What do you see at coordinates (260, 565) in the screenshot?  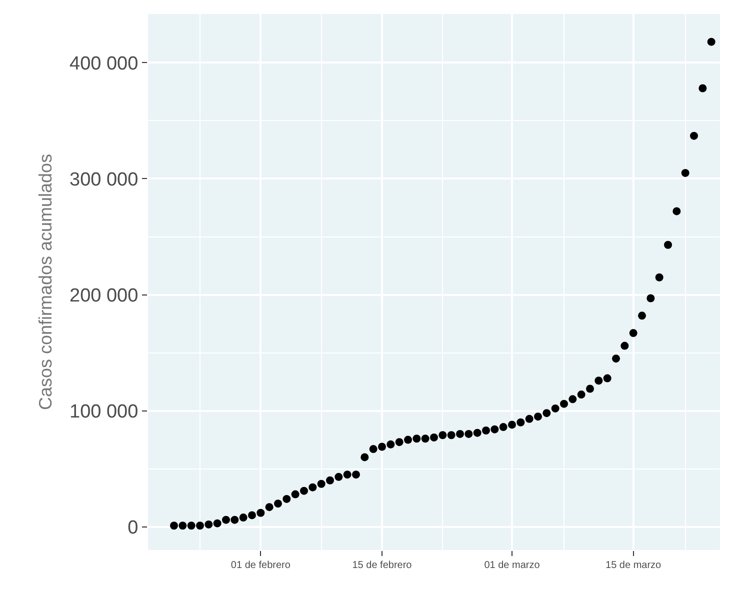 I see `x-tick-label: 01 de febrero` at bounding box center [260, 565].